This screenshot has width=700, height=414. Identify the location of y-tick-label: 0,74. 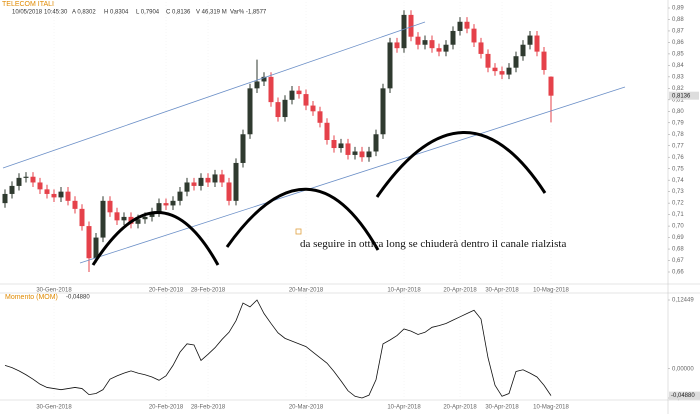
(678, 181).